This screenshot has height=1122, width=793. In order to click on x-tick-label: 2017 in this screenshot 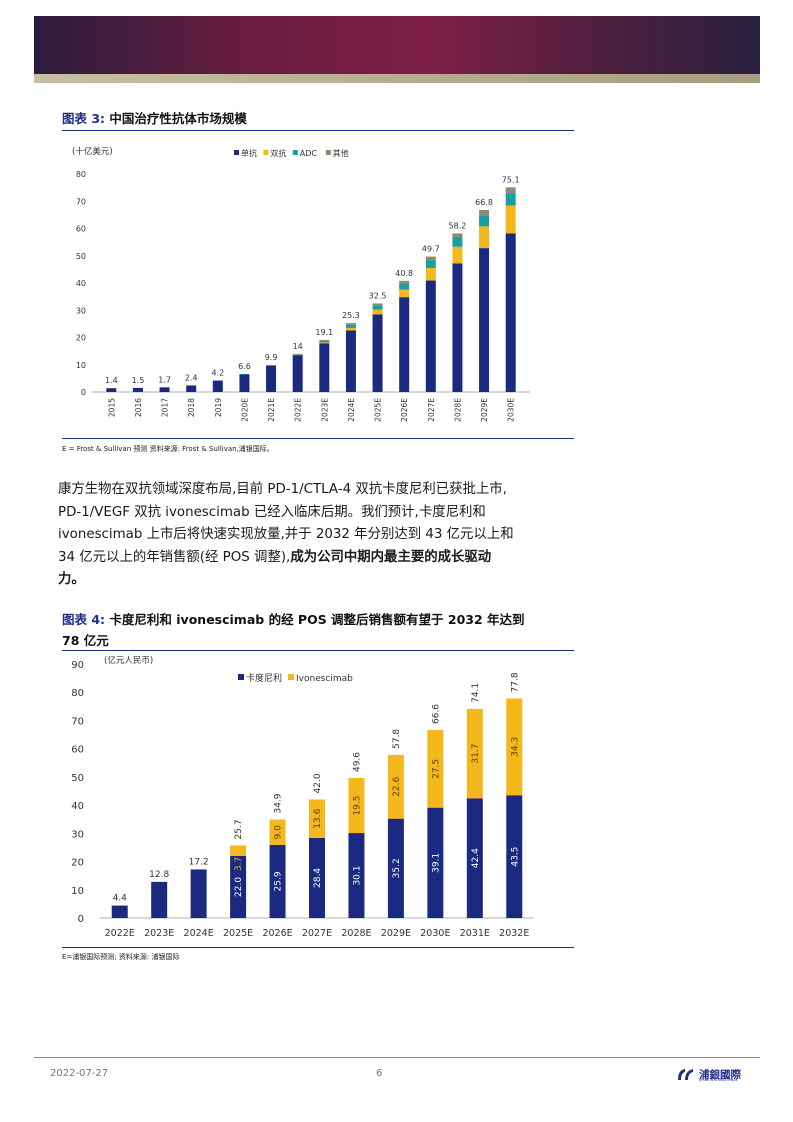, I will do `click(165, 407)`.